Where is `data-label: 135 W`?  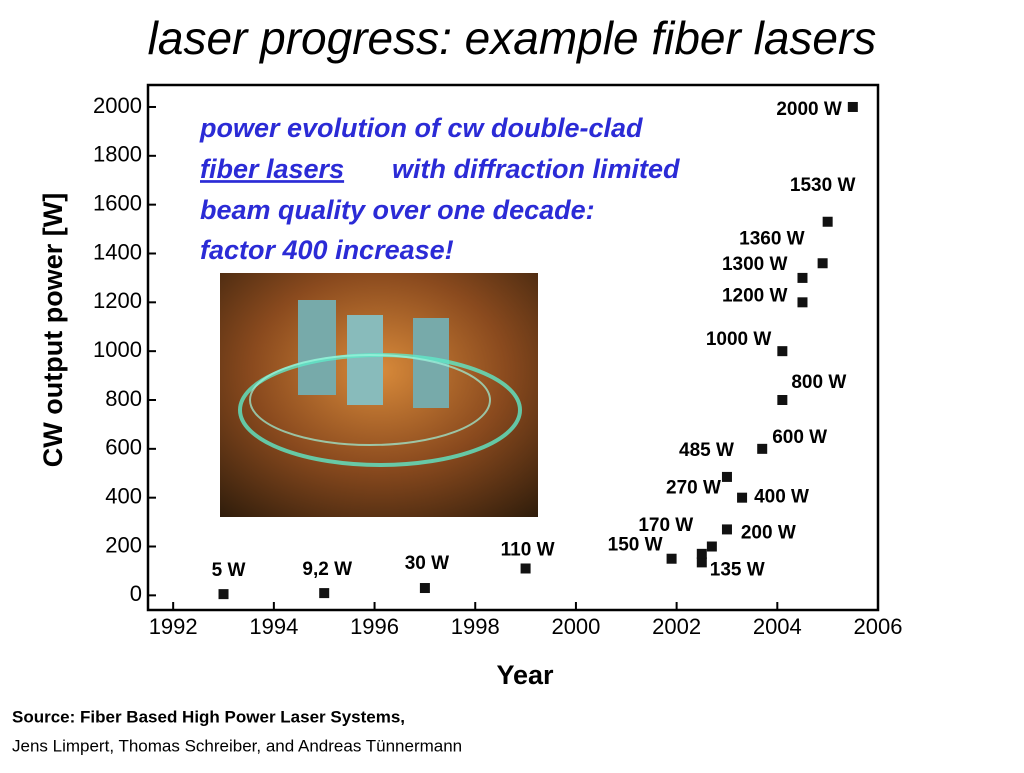 data-label: 135 W is located at coordinates (737, 569).